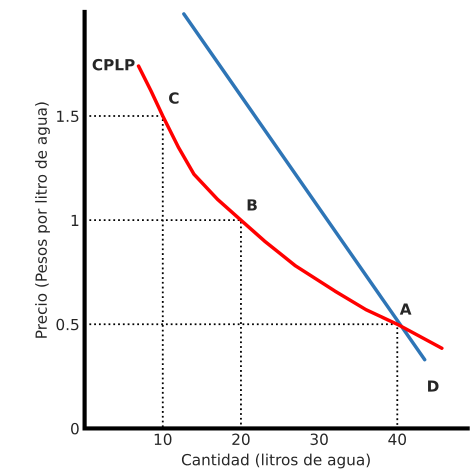  I want to click on x-axis-title: Cantidad (litros de agua), so click(276, 461).